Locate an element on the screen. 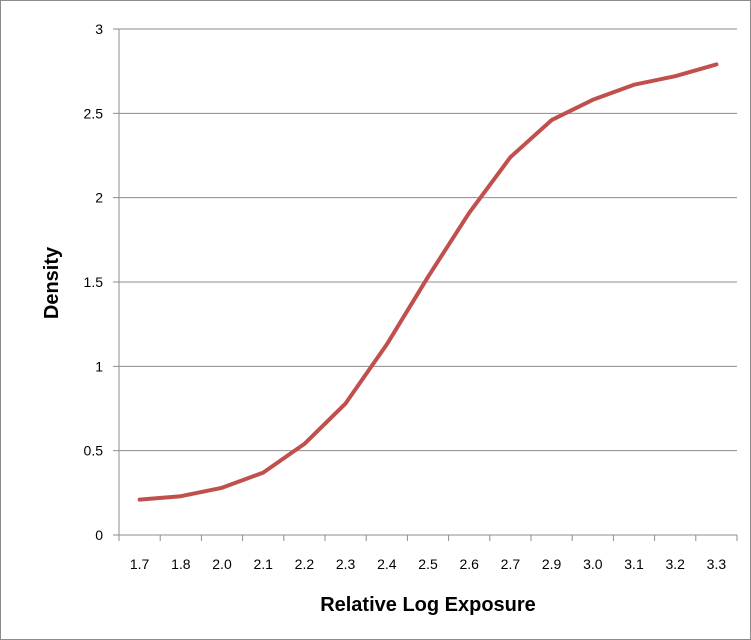  x-tick-label: 1.7 is located at coordinates (140, 564).